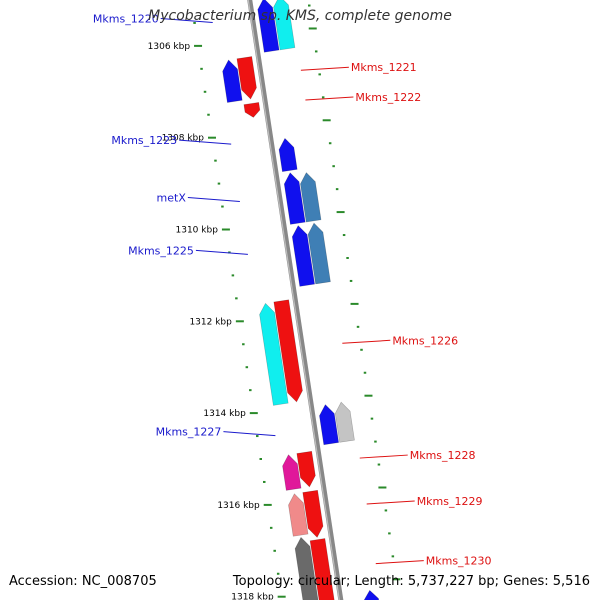 This screenshot has width=600, height=600. Describe the element at coordinates (210, 322) in the screenshot. I see `ruler-tick-label: 1312 kbp` at that location.